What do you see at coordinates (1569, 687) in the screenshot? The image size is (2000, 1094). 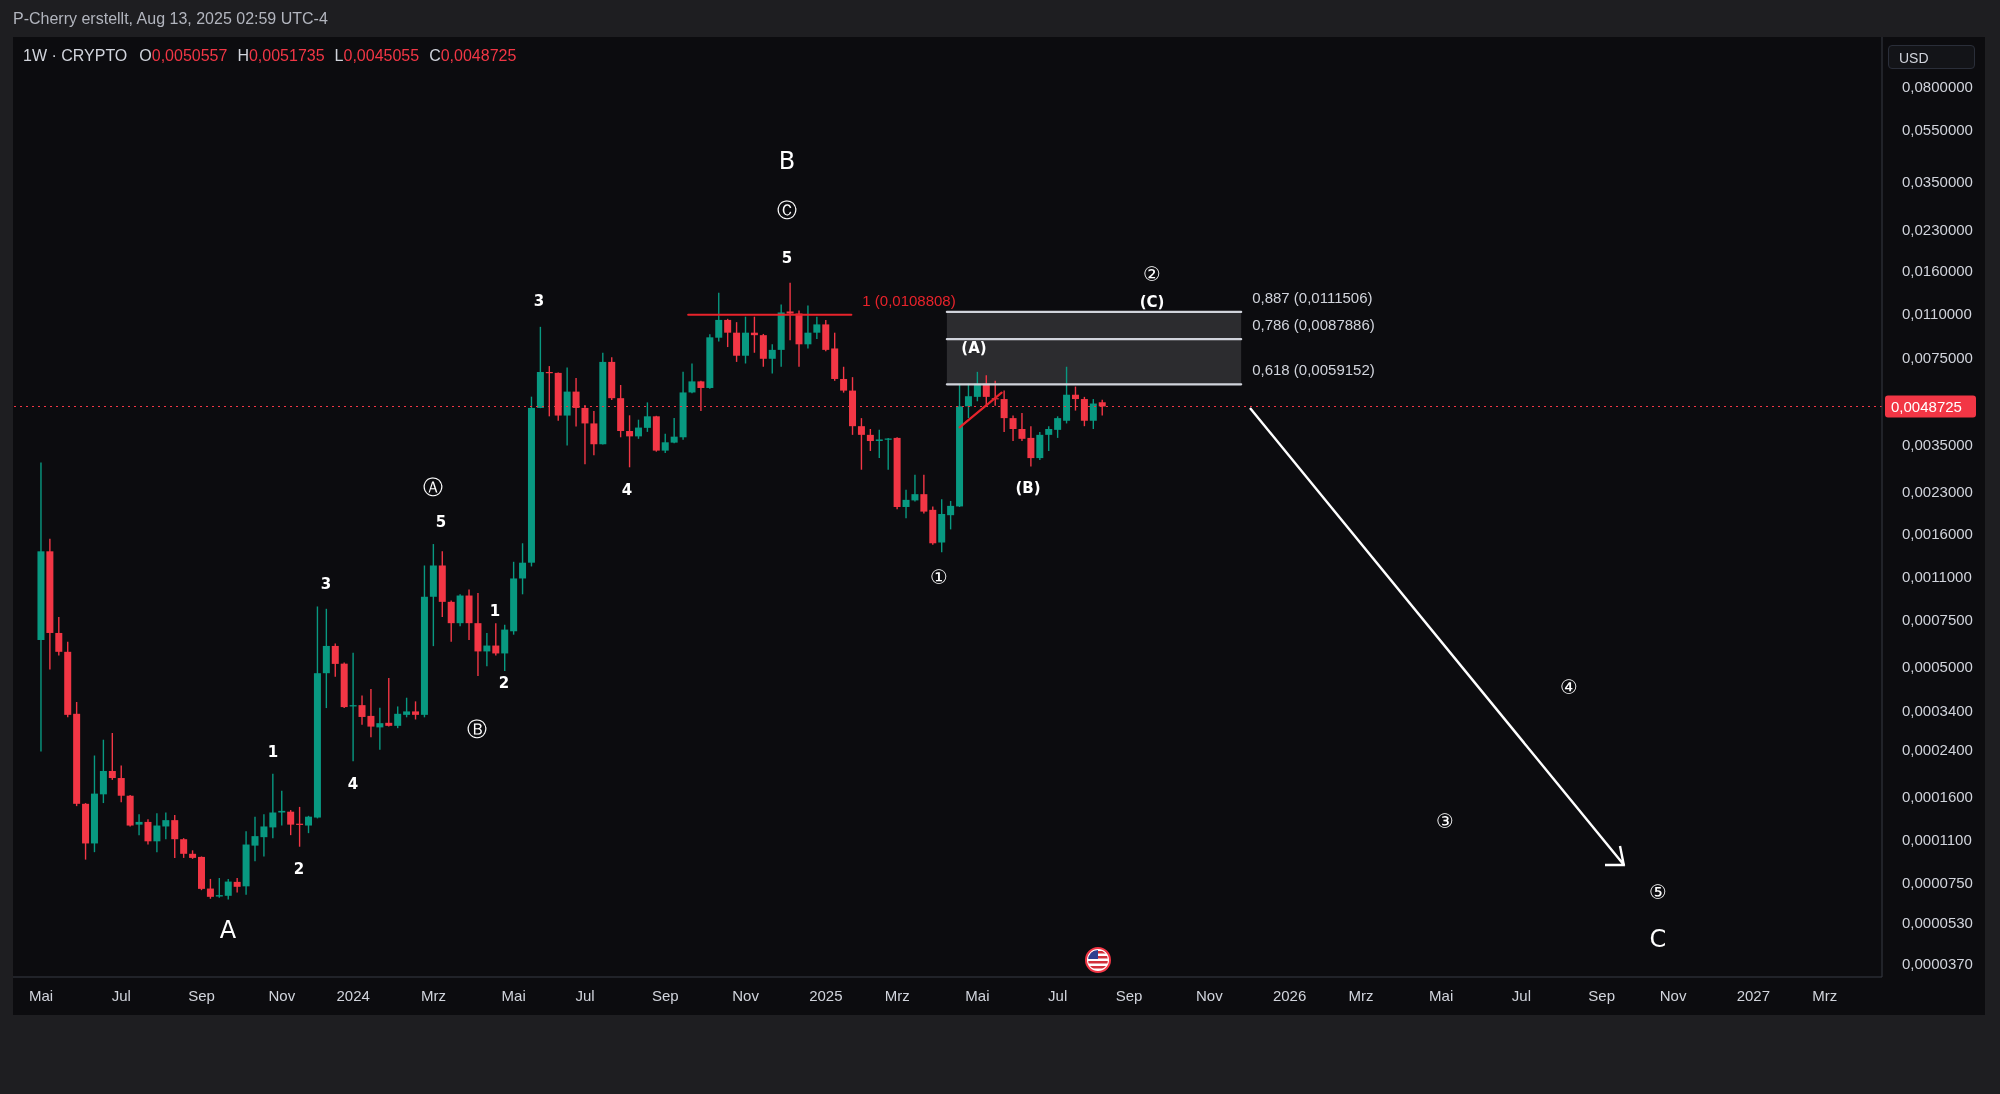 I see `annotation: ④` at bounding box center [1569, 687].